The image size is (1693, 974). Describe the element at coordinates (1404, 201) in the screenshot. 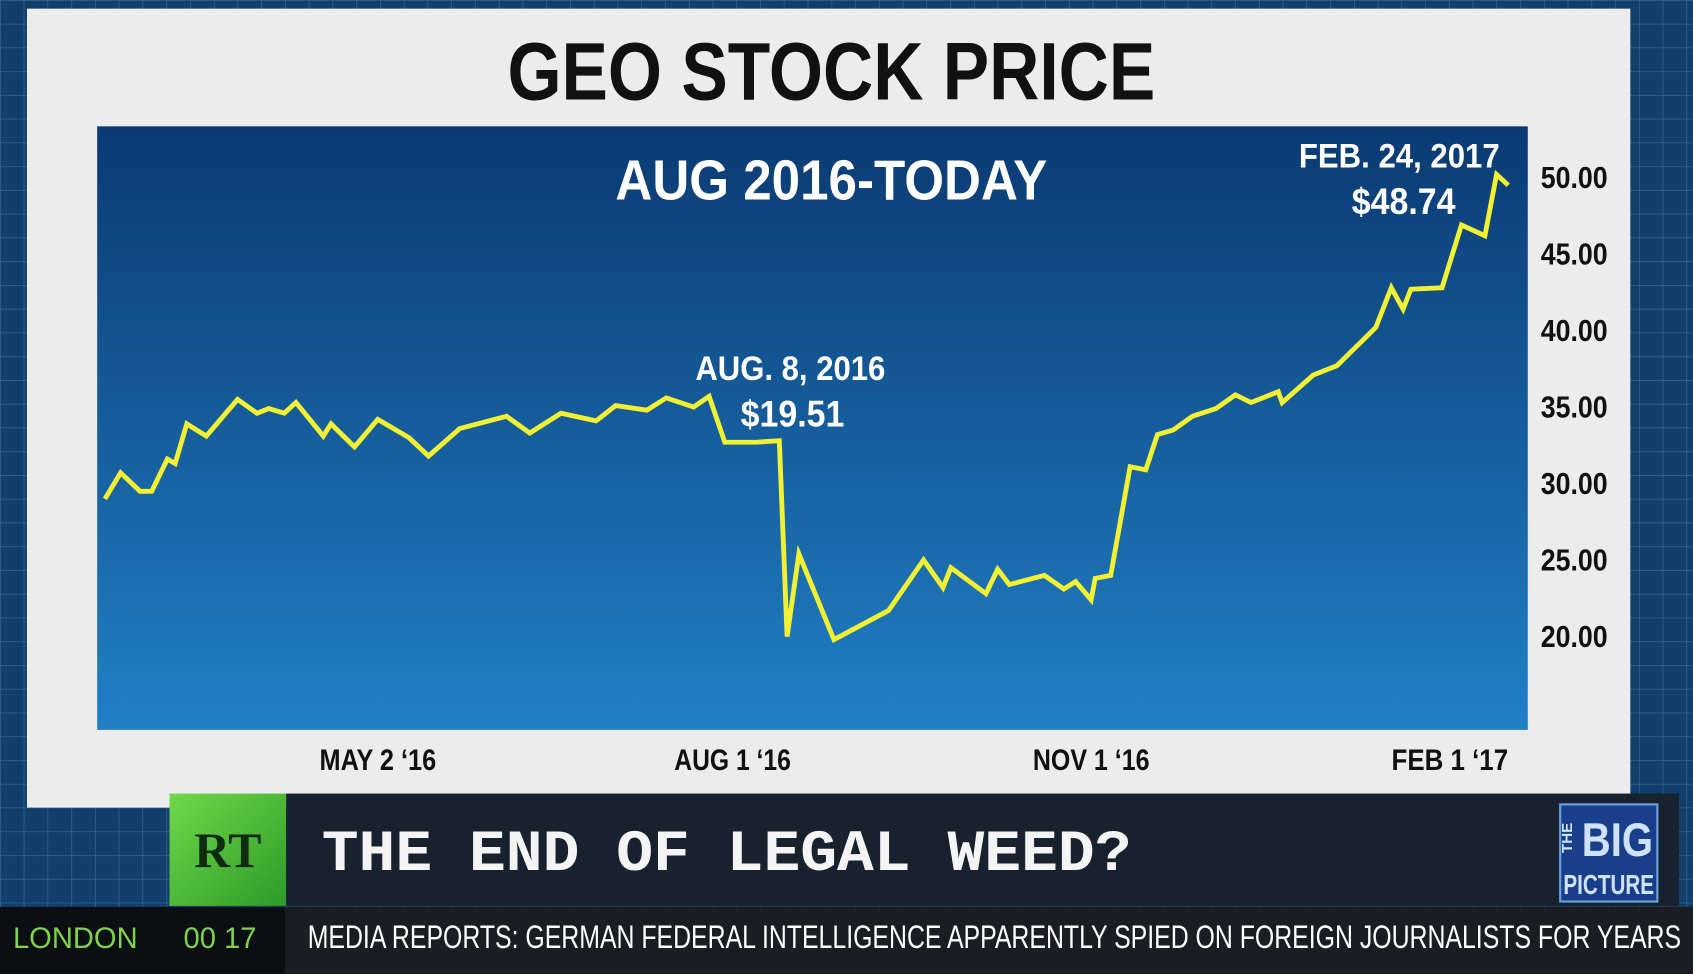

I see `annotation: $48.74` at that location.